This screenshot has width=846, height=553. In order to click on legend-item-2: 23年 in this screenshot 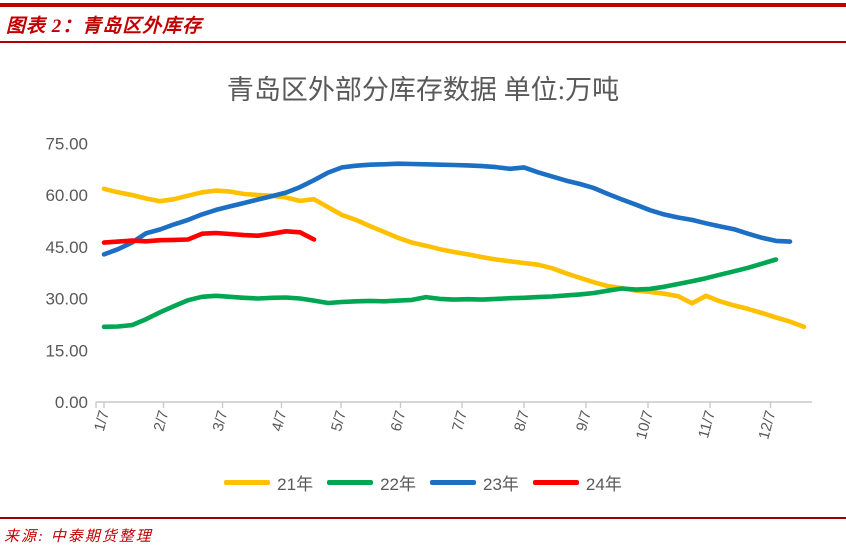, I will do `click(474, 482)`.